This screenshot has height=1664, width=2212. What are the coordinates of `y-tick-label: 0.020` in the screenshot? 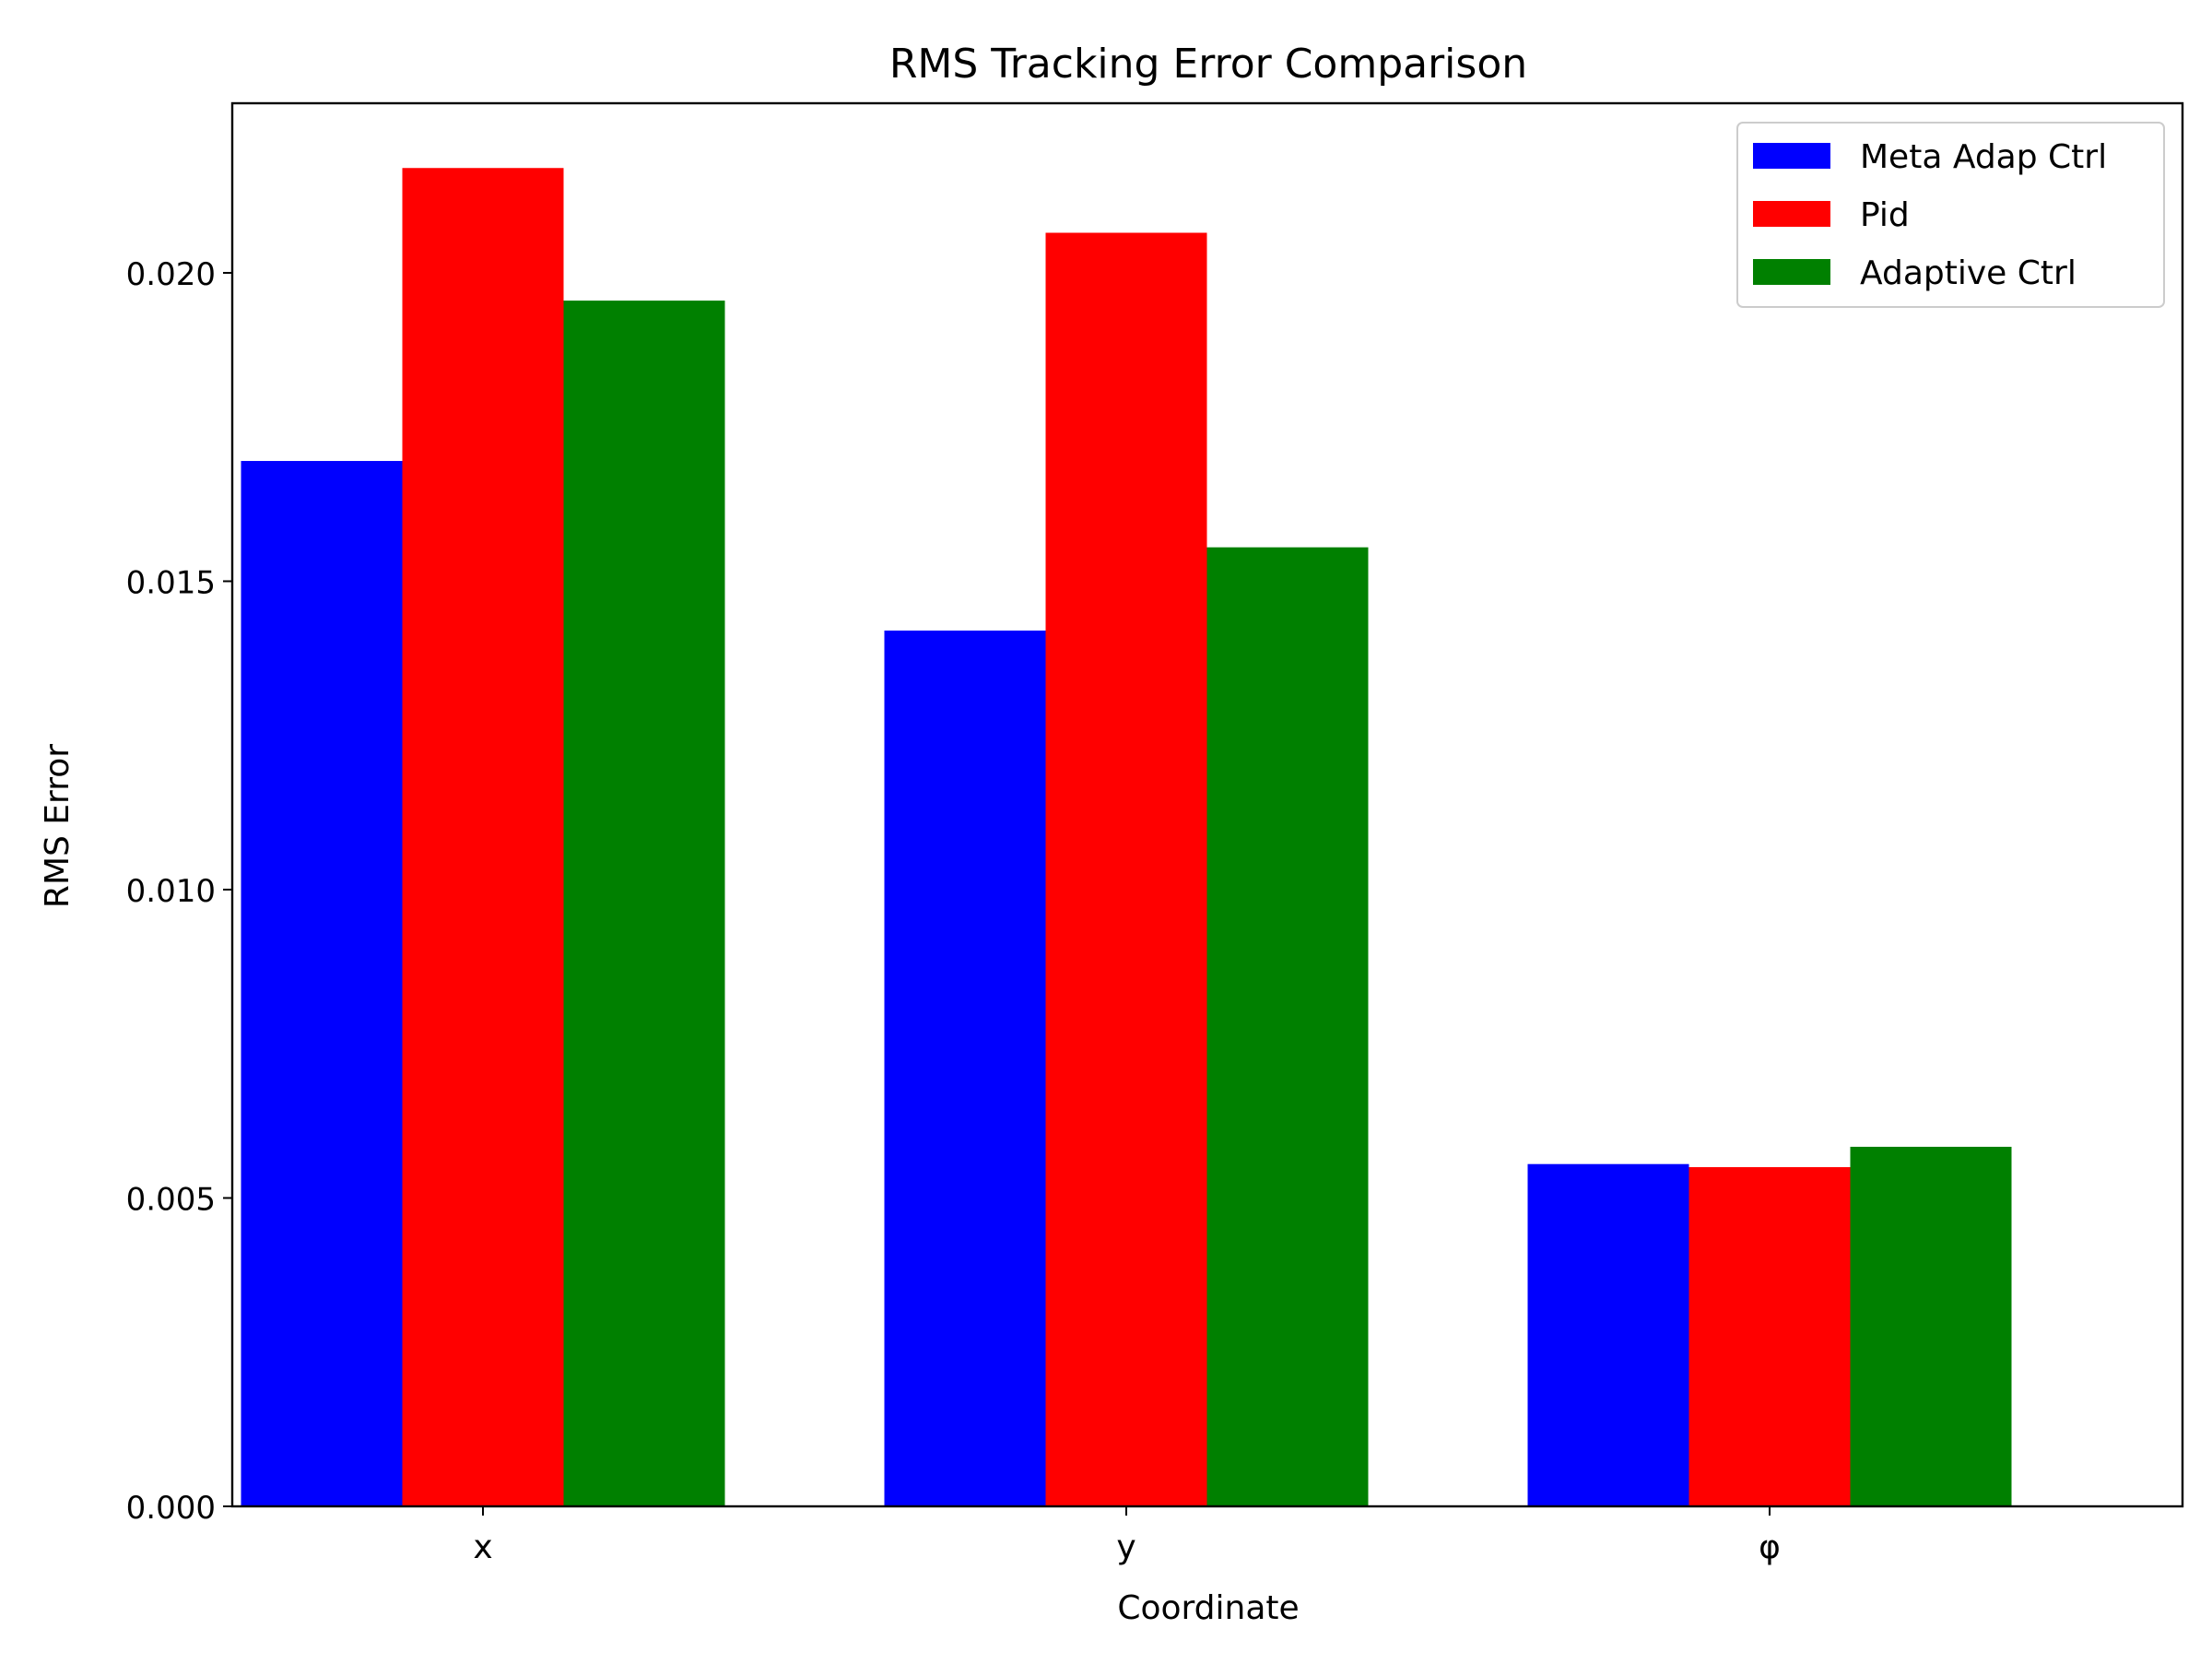 It's located at (171, 274).